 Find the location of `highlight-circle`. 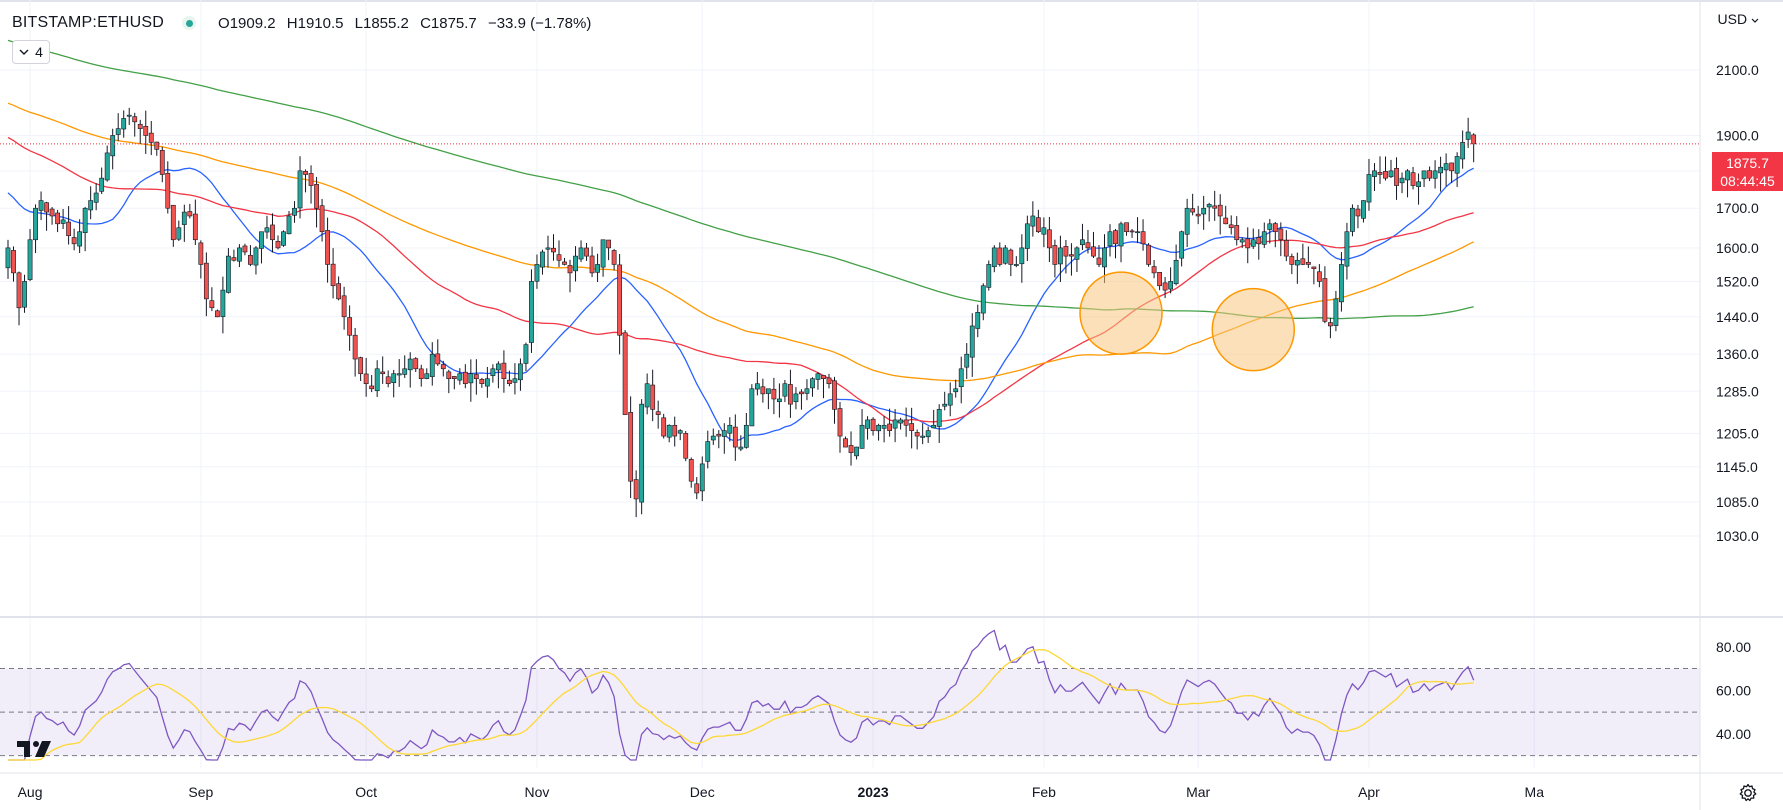

highlight-circle is located at coordinates (1253, 329).